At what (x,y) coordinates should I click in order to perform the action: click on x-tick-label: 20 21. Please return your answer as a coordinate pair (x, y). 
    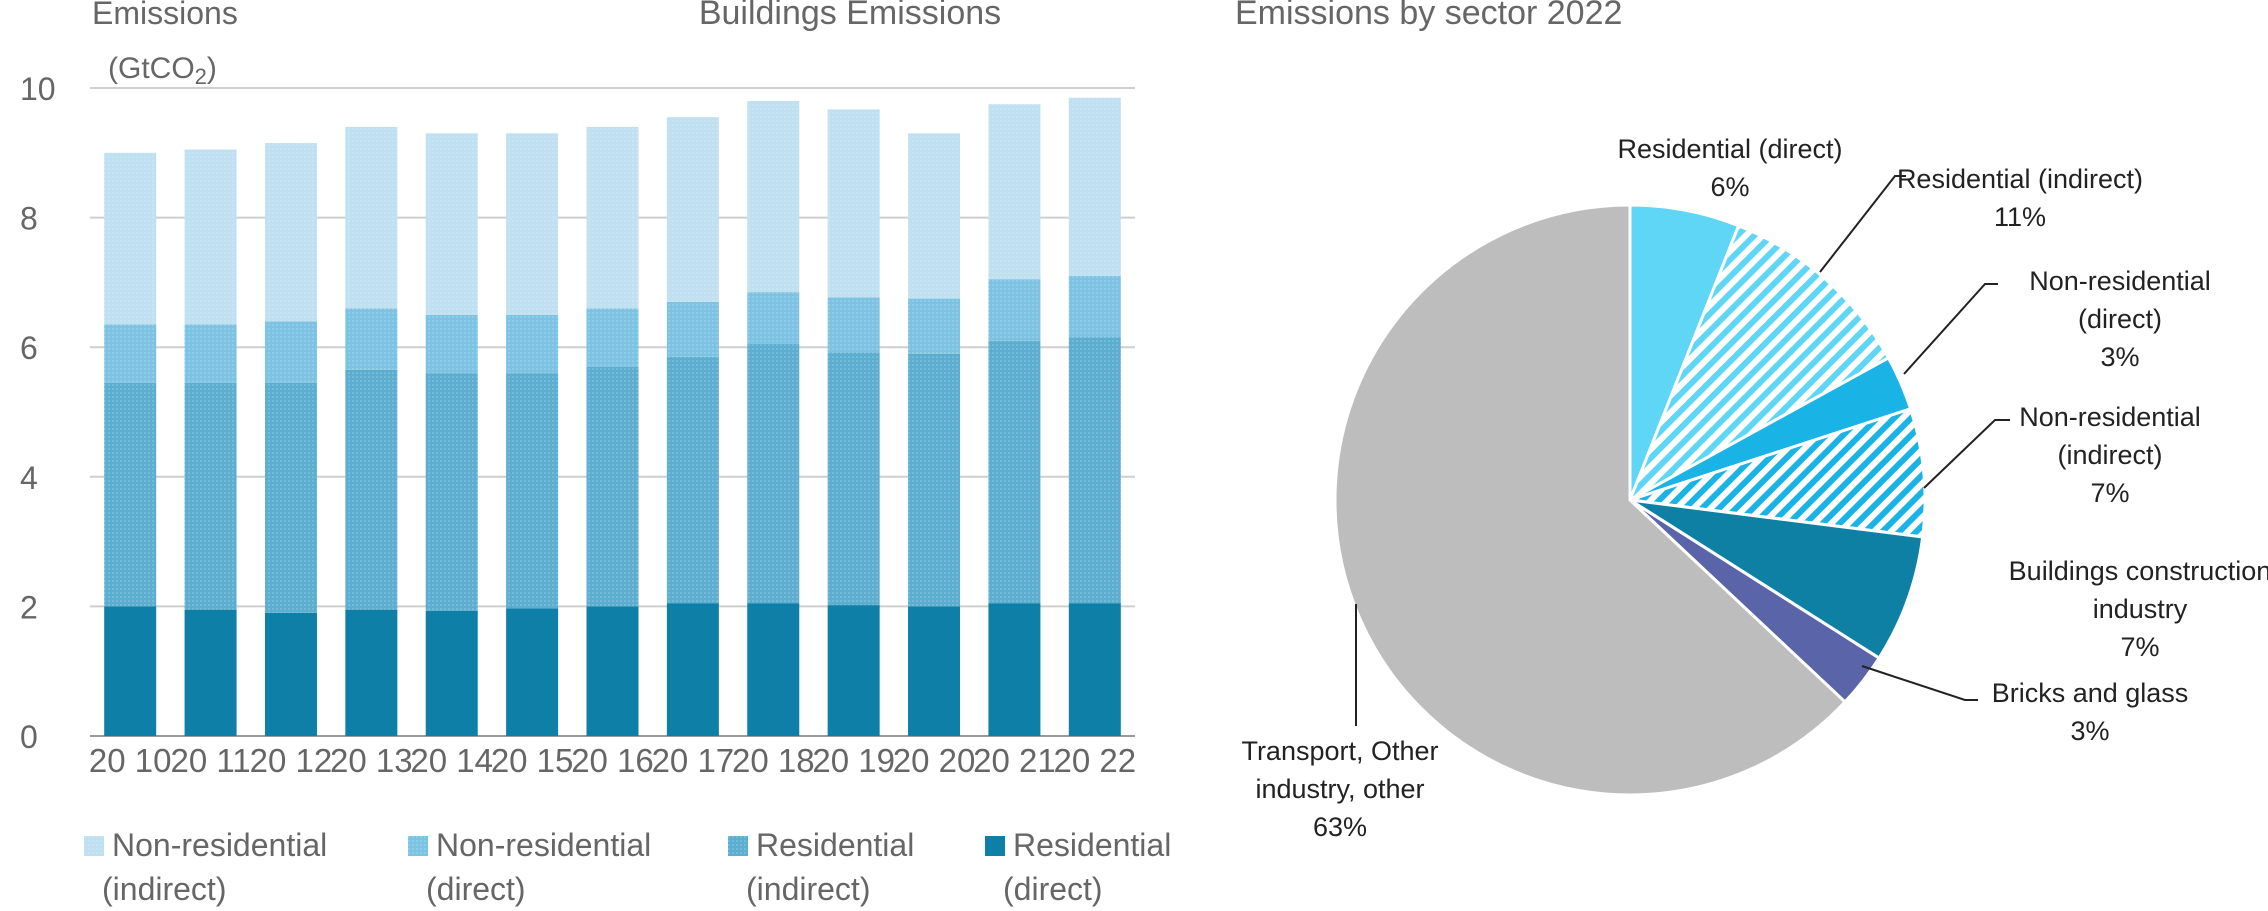
    Looking at the image, I should click on (1014, 760).